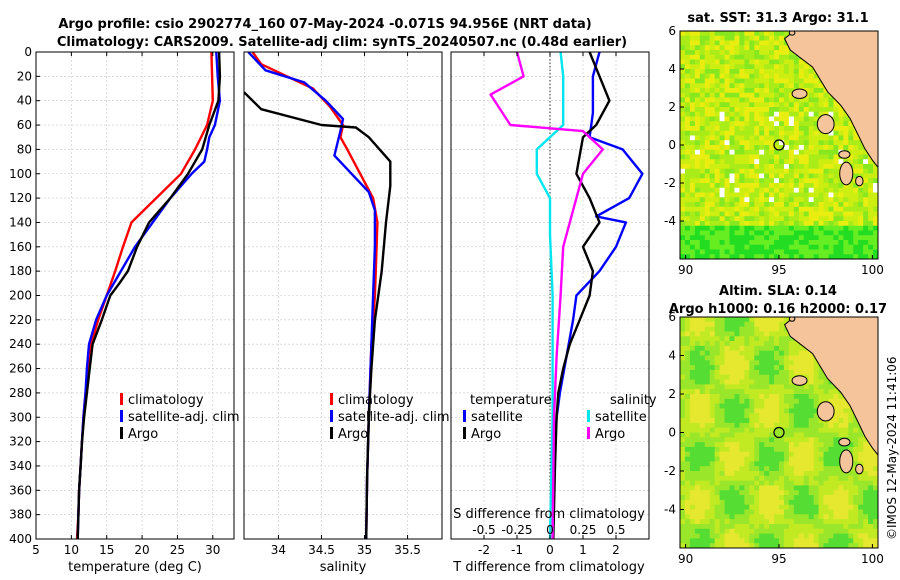  What do you see at coordinates (20, 296) in the screenshot?
I see `y-tick-label: 200` at bounding box center [20, 296].